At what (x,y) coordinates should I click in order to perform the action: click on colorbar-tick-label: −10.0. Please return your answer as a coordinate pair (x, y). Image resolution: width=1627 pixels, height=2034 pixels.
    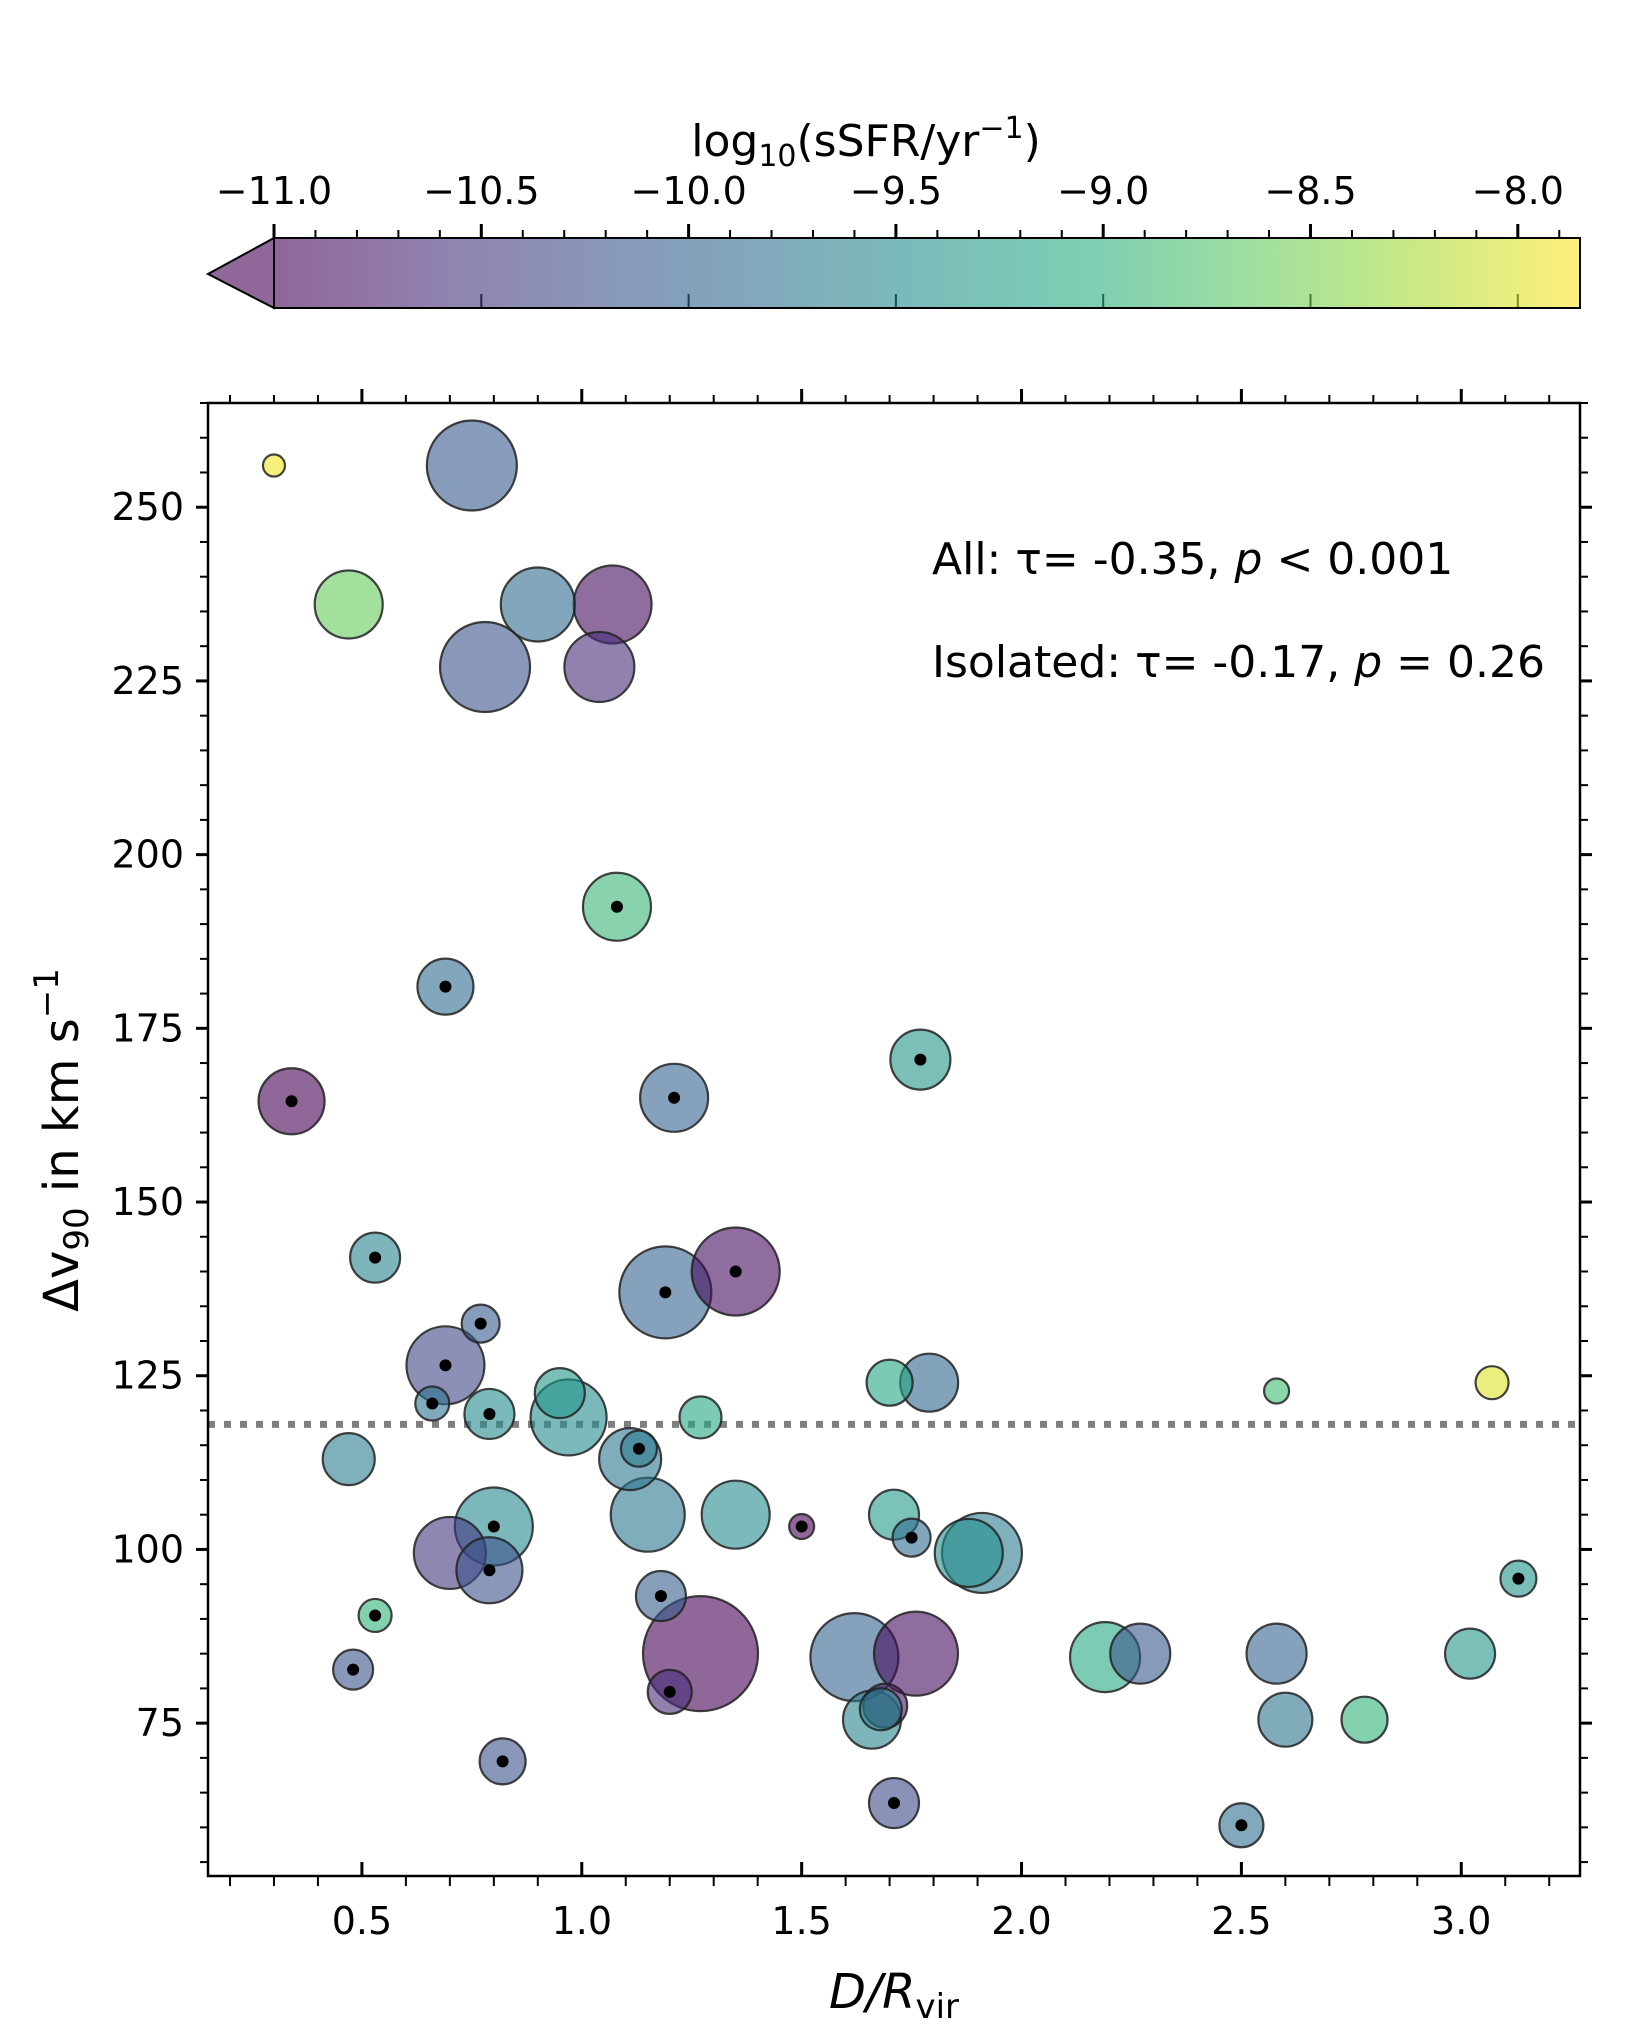
    Looking at the image, I should click on (688, 191).